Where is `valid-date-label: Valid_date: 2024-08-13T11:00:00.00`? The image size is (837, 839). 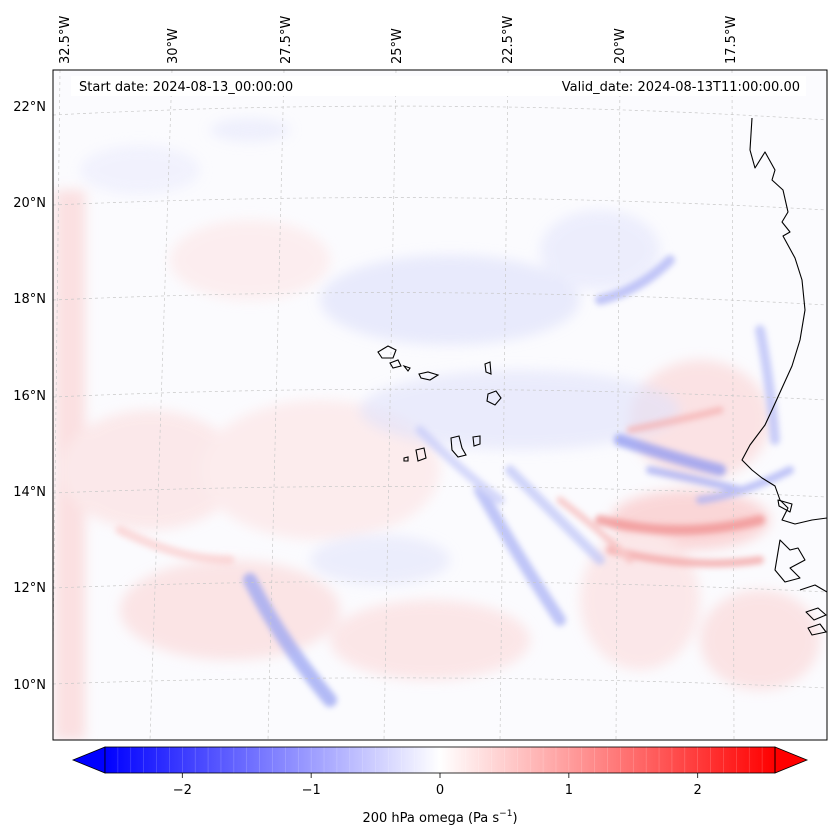 valid-date-label: Valid_date: 2024-08-13T11:00:00.00 is located at coordinates (681, 87).